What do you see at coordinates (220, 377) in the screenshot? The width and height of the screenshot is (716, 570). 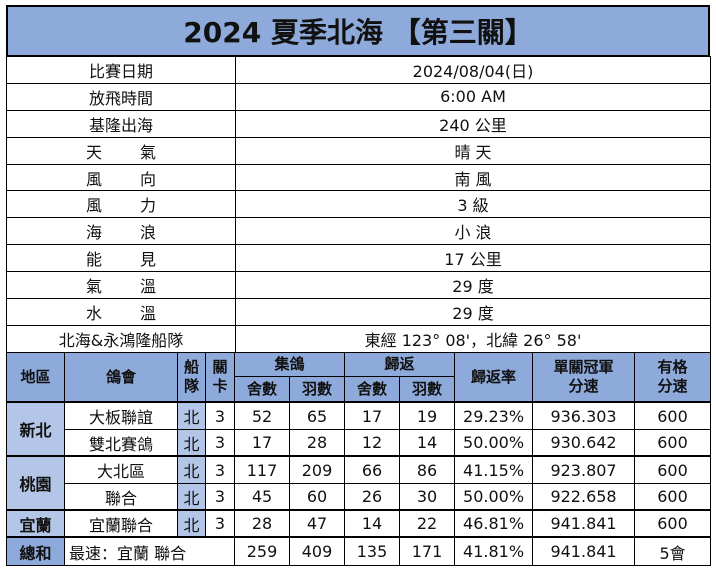 I see `header-stage: 關卡` at bounding box center [220, 377].